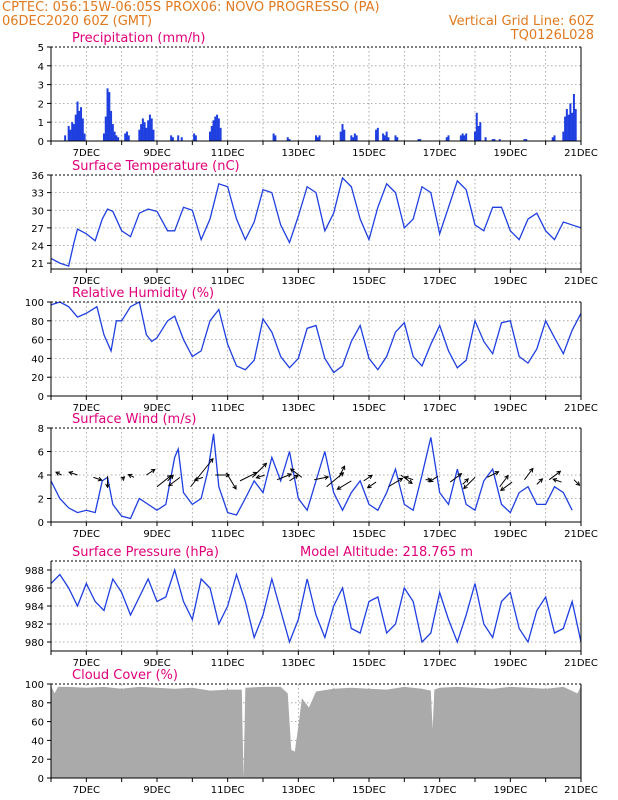 This screenshot has width=618, height=800. I want to click on precip-ytick-label: 0, so click(41, 142).